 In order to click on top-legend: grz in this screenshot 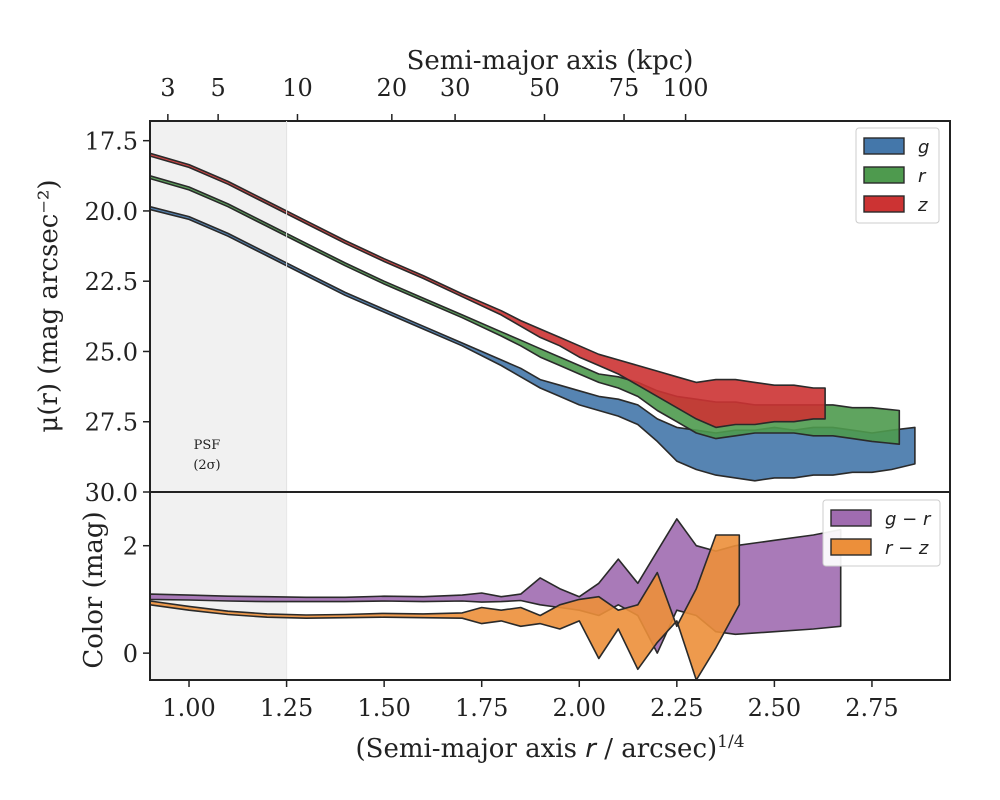, I will do `click(897, 175)`.